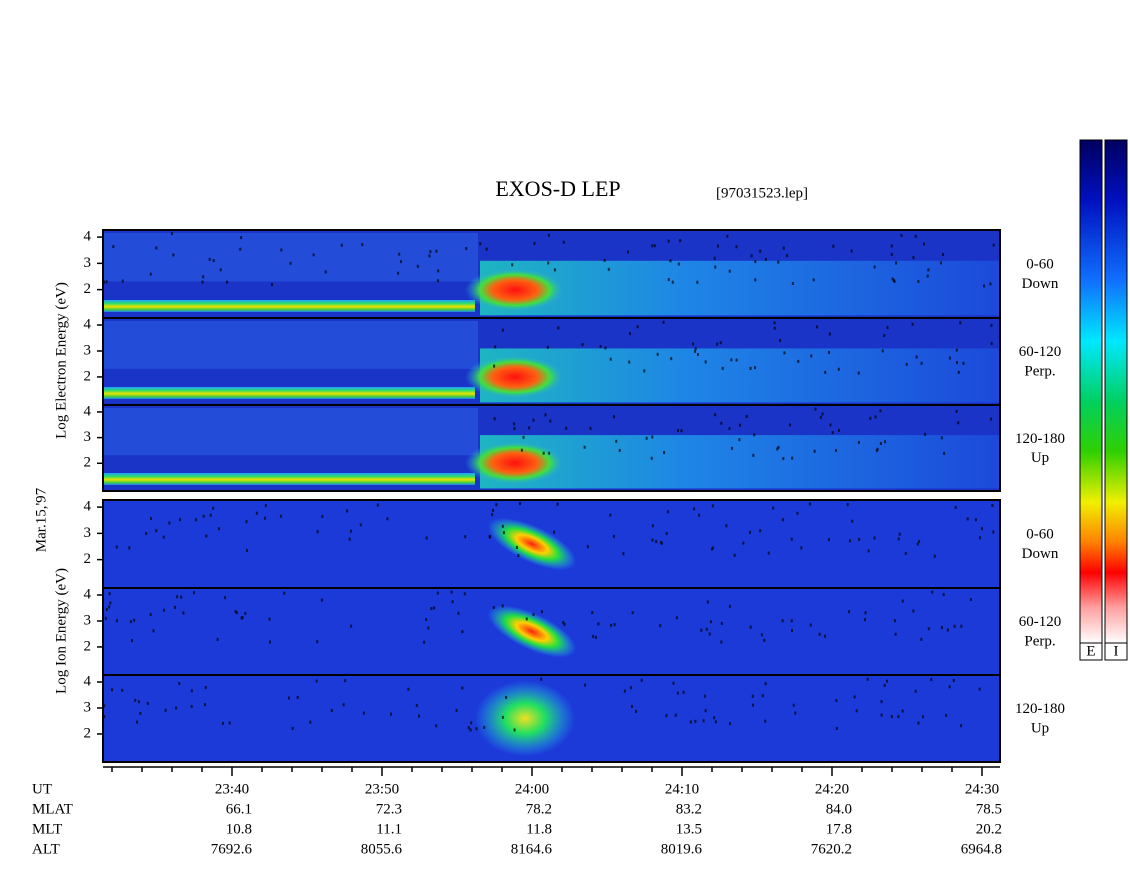 The height and width of the screenshot is (880, 1130). Describe the element at coordinates (1116, 651) in the screenshot. I see `colorbar-label: I` at that location.